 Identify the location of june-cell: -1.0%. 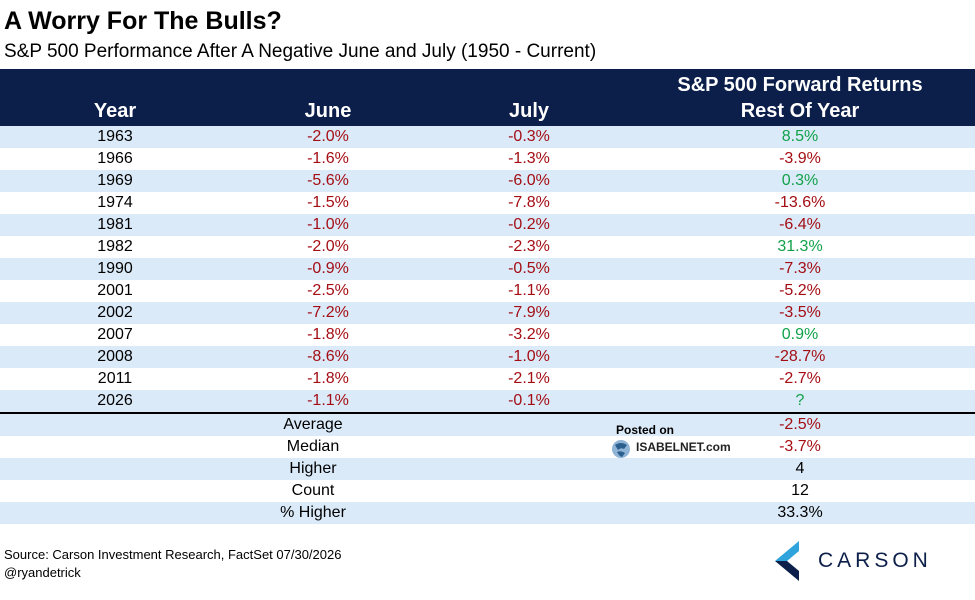
(328, 224).